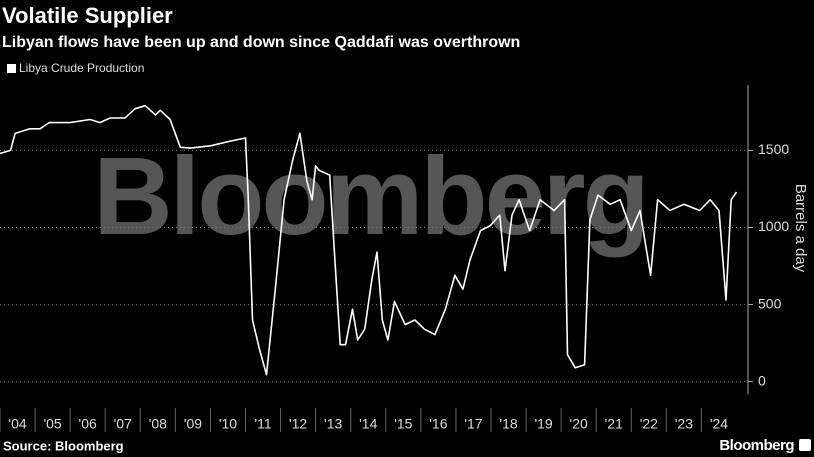 The width and height of the screenshot is (814, 457). I want to click on x-tick-label: '11, so click(262, 424).